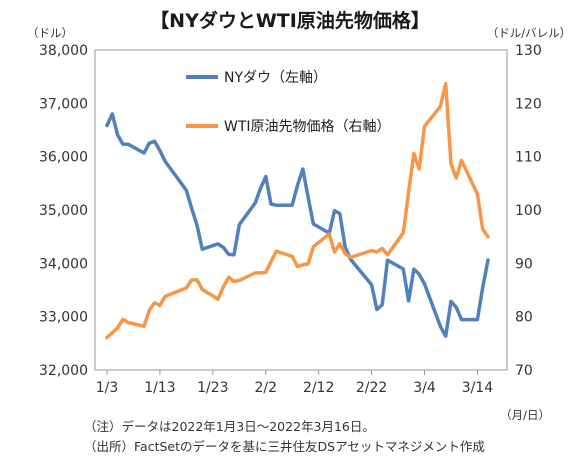  I want to click on x-tick-label: 2/22, so click(371, 388).